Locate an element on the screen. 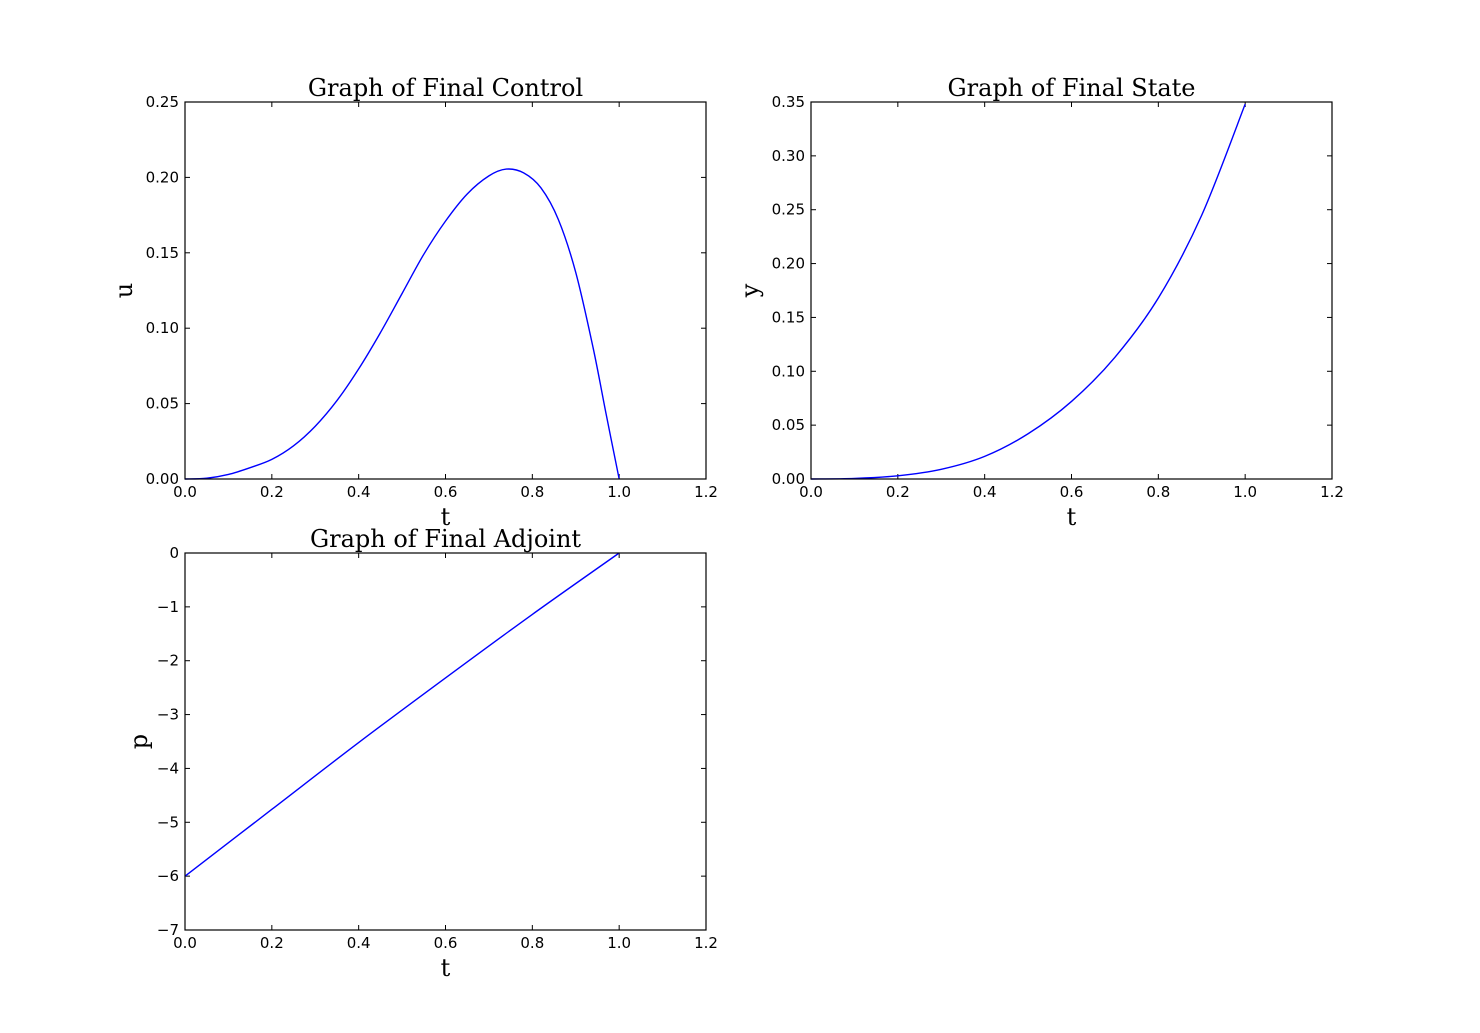 The width and height of the screenshot is (1480, 1033). y-tick-label: −2 is located at coordinates (168, 661).